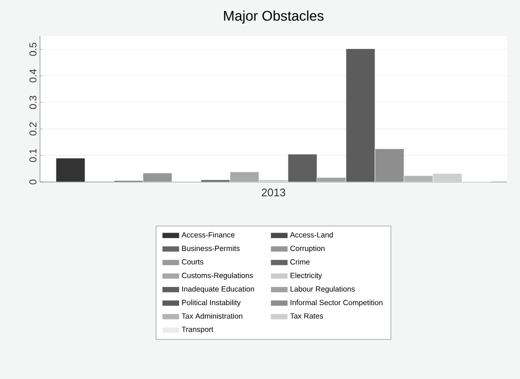 The image size is (520, 379). I want to click on y-tick-label: 0, so click(32, 182).